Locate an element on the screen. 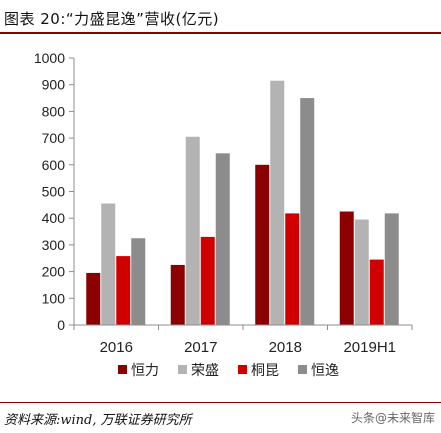 This screenshot has height=433, width=441. bar-恒力-2019H1 is located at coordinates (346, 268).